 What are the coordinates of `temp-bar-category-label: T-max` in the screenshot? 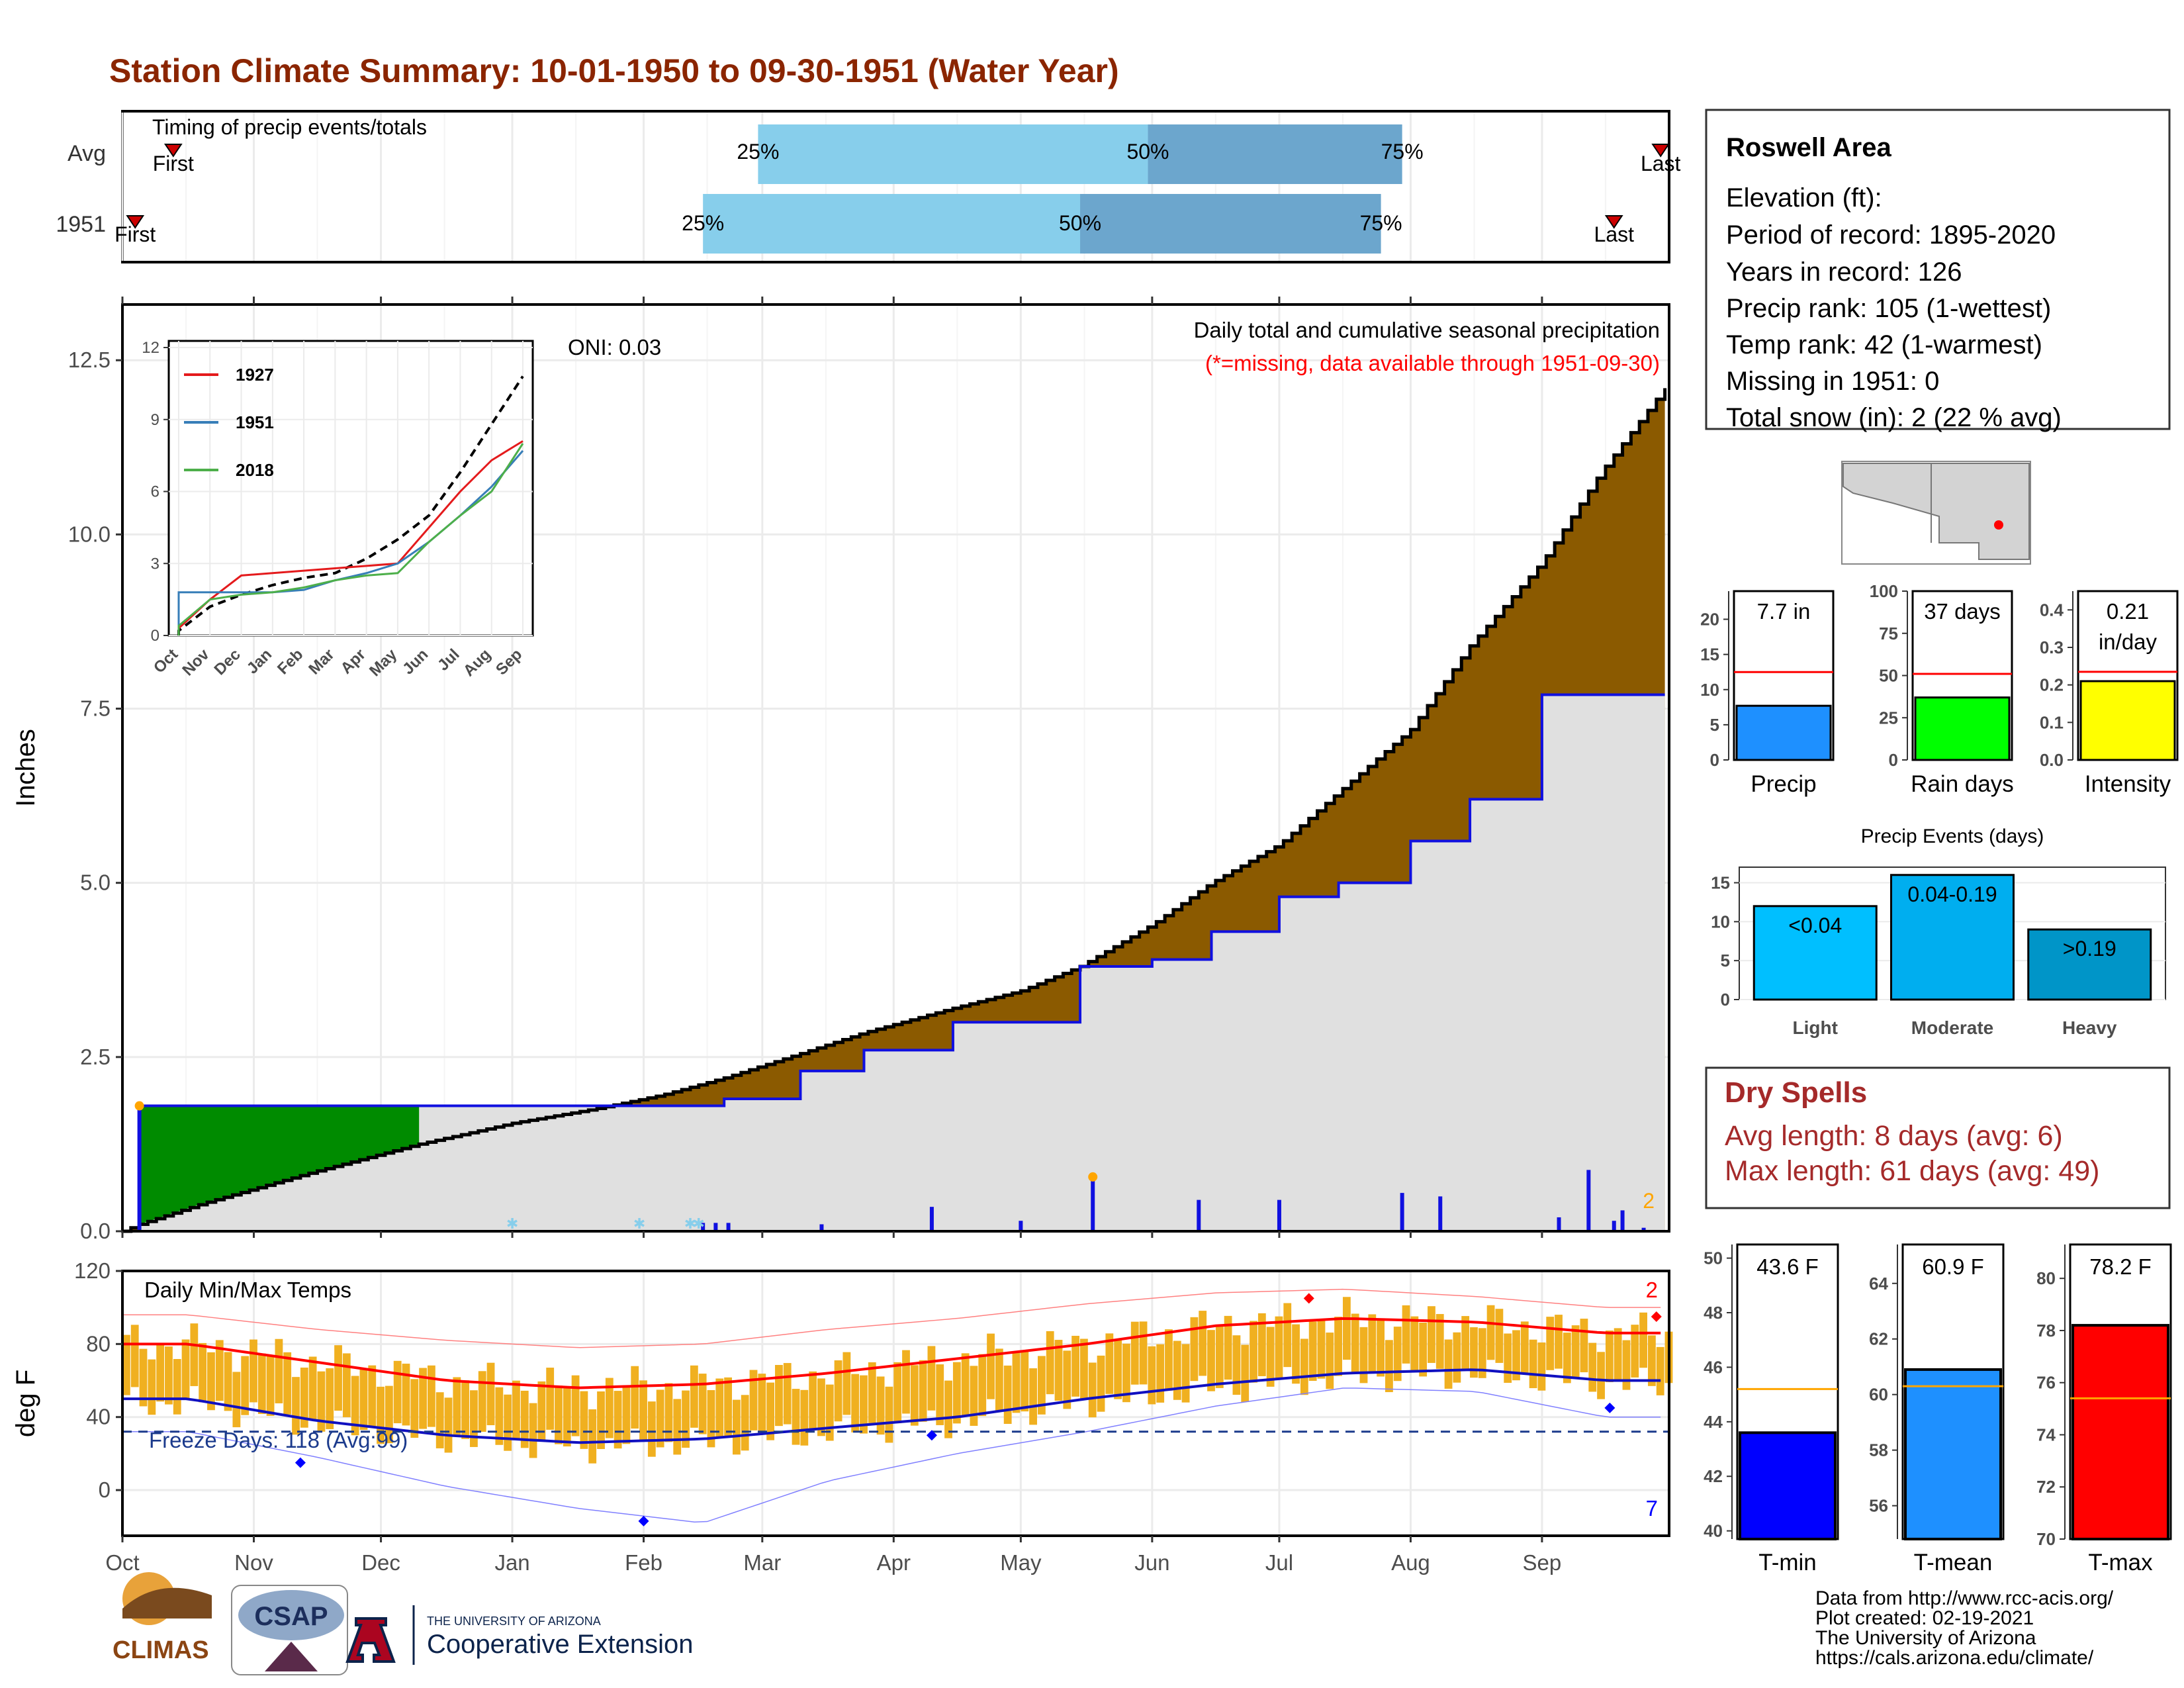 It's located at (2120, 1562).